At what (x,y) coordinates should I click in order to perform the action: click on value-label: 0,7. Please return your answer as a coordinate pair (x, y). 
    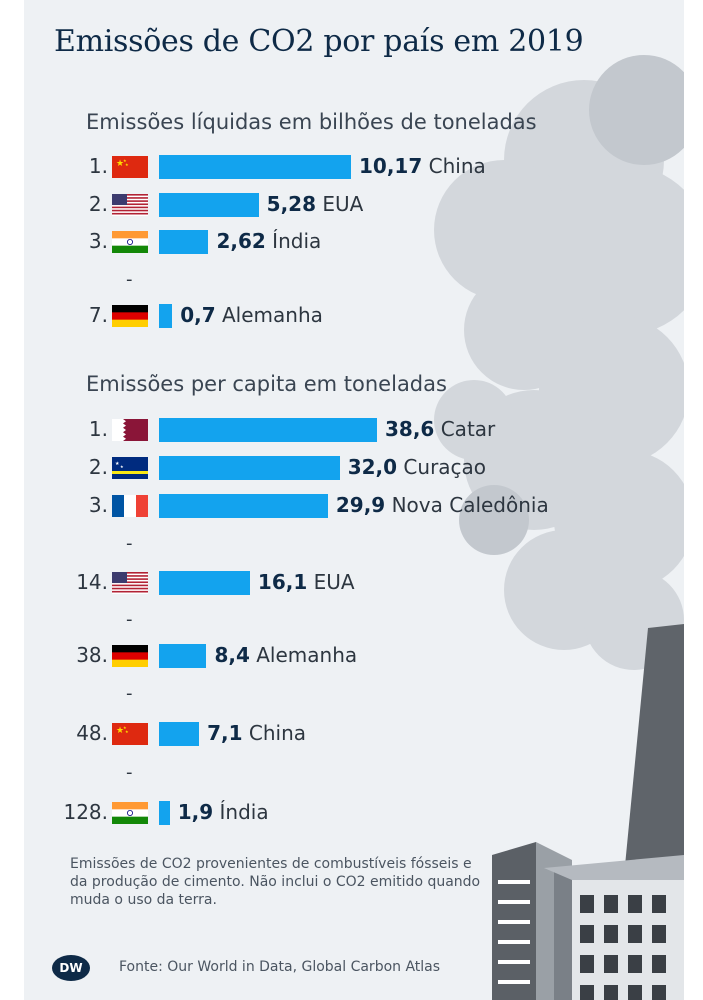
    Looking at the image, I should click on (198, 315).